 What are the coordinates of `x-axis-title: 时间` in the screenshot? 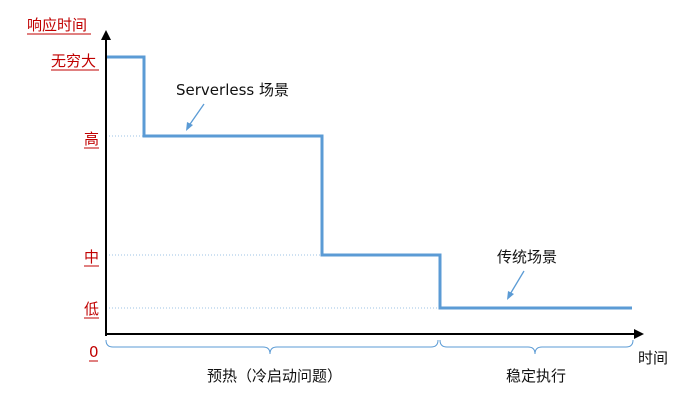 It's located at (653, 358).